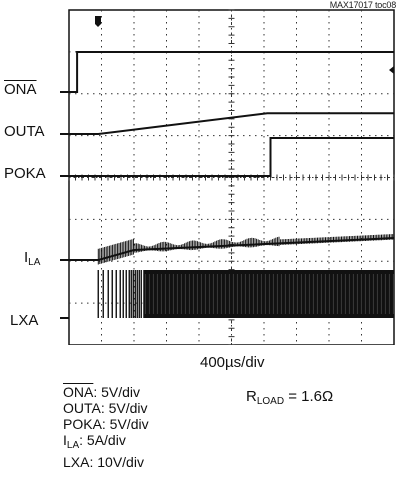  What do you see at coordinates (232, 249) in the screenshot?
I see `trace-ila` at bounding box center [232, 249].